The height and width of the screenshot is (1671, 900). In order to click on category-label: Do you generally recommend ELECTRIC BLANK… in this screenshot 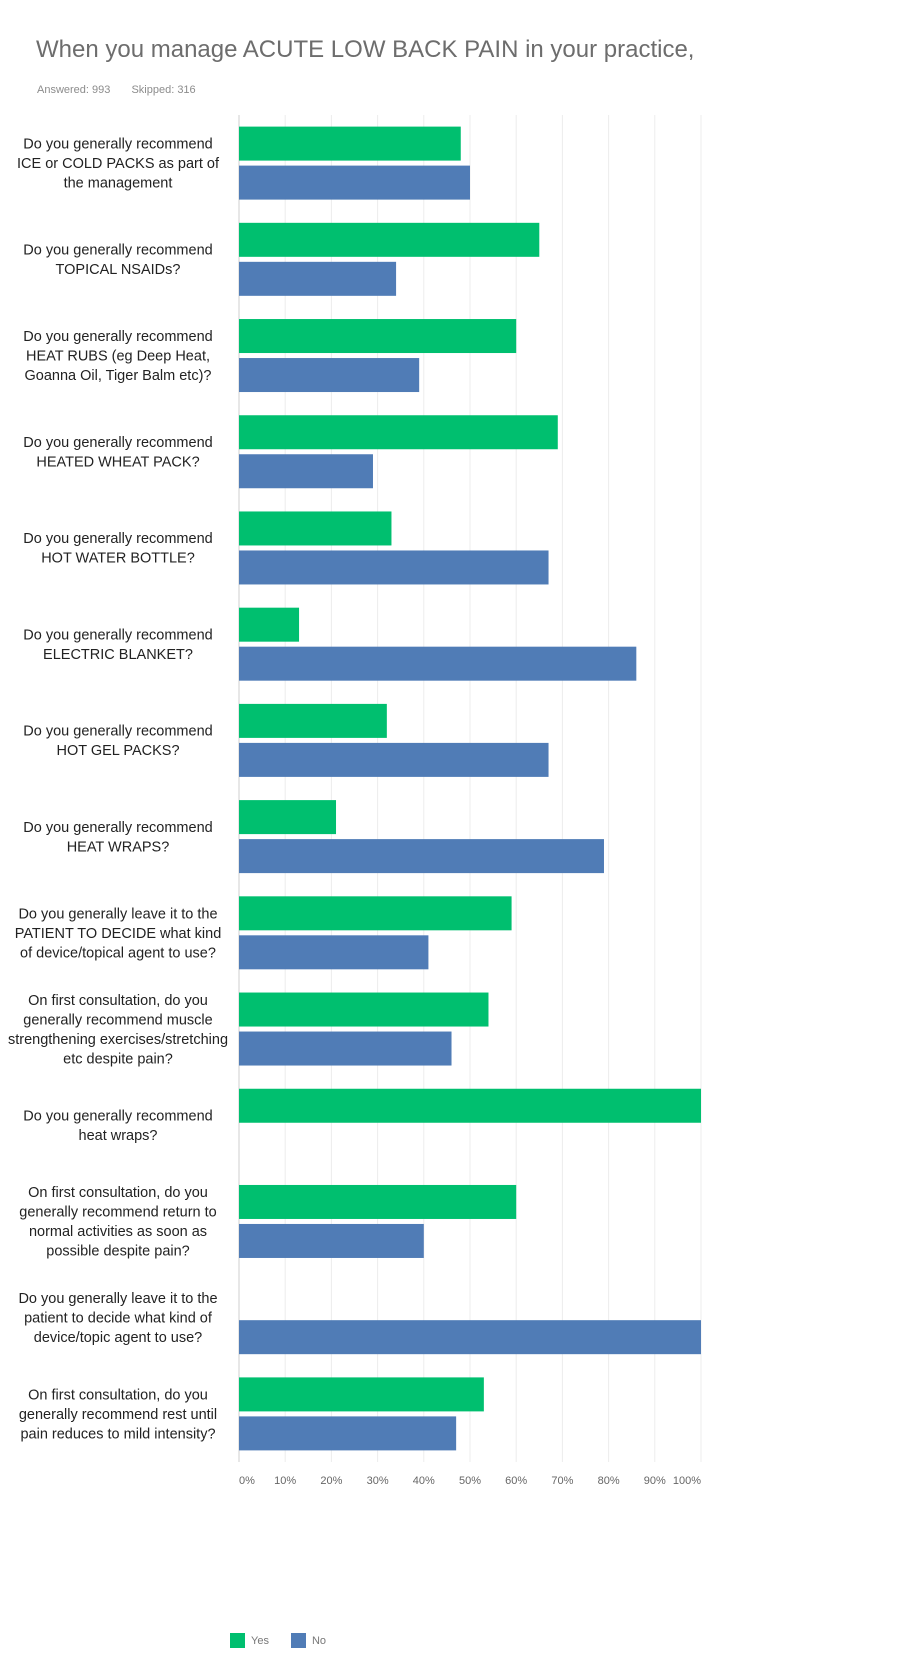, I will do `click(117, 645)`.